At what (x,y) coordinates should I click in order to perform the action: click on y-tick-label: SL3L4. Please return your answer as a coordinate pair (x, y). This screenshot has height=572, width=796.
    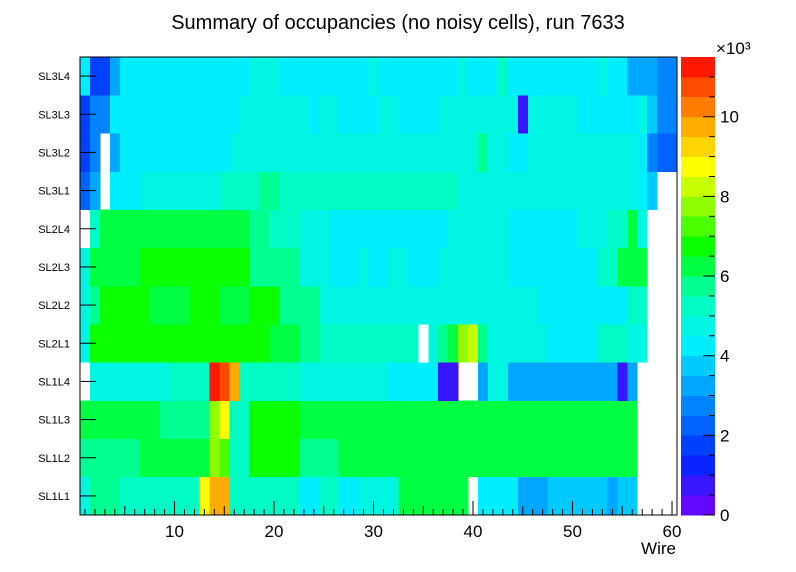
    Looking at the image, I should click on (54, 77).